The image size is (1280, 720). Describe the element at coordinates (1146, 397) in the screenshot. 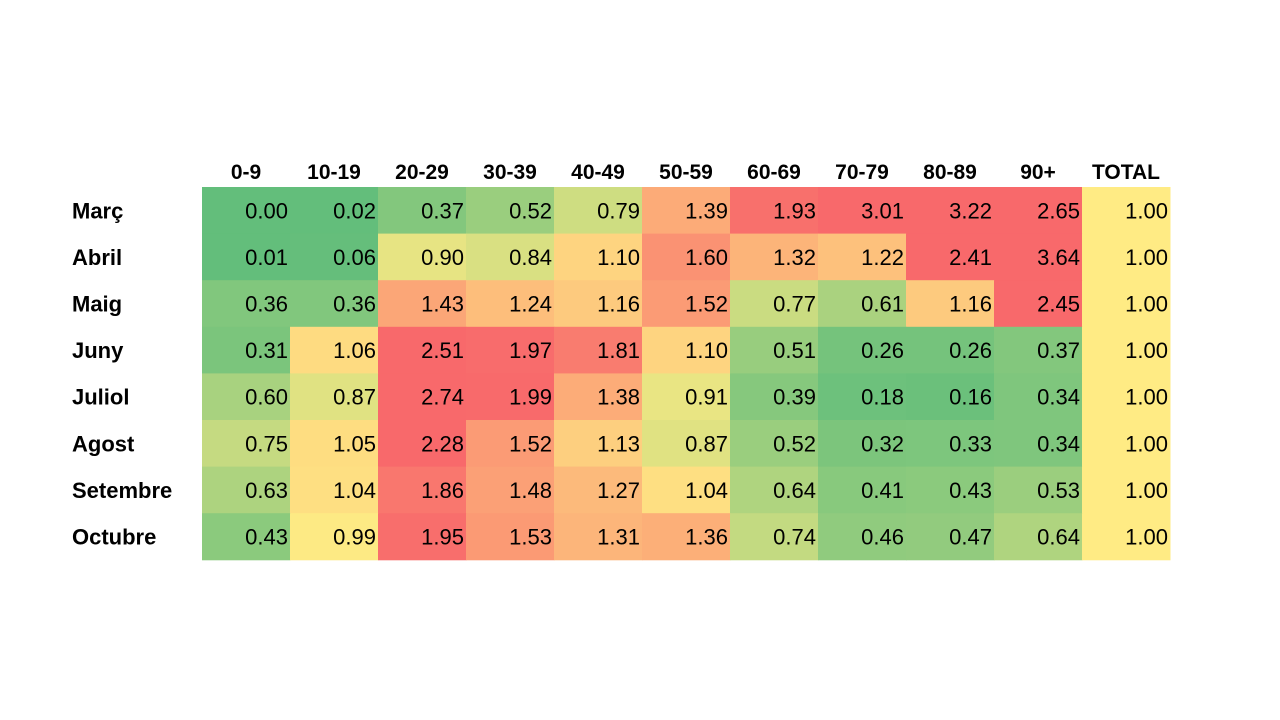

I see `cell-value-juliol-total: 1.00` at that location.